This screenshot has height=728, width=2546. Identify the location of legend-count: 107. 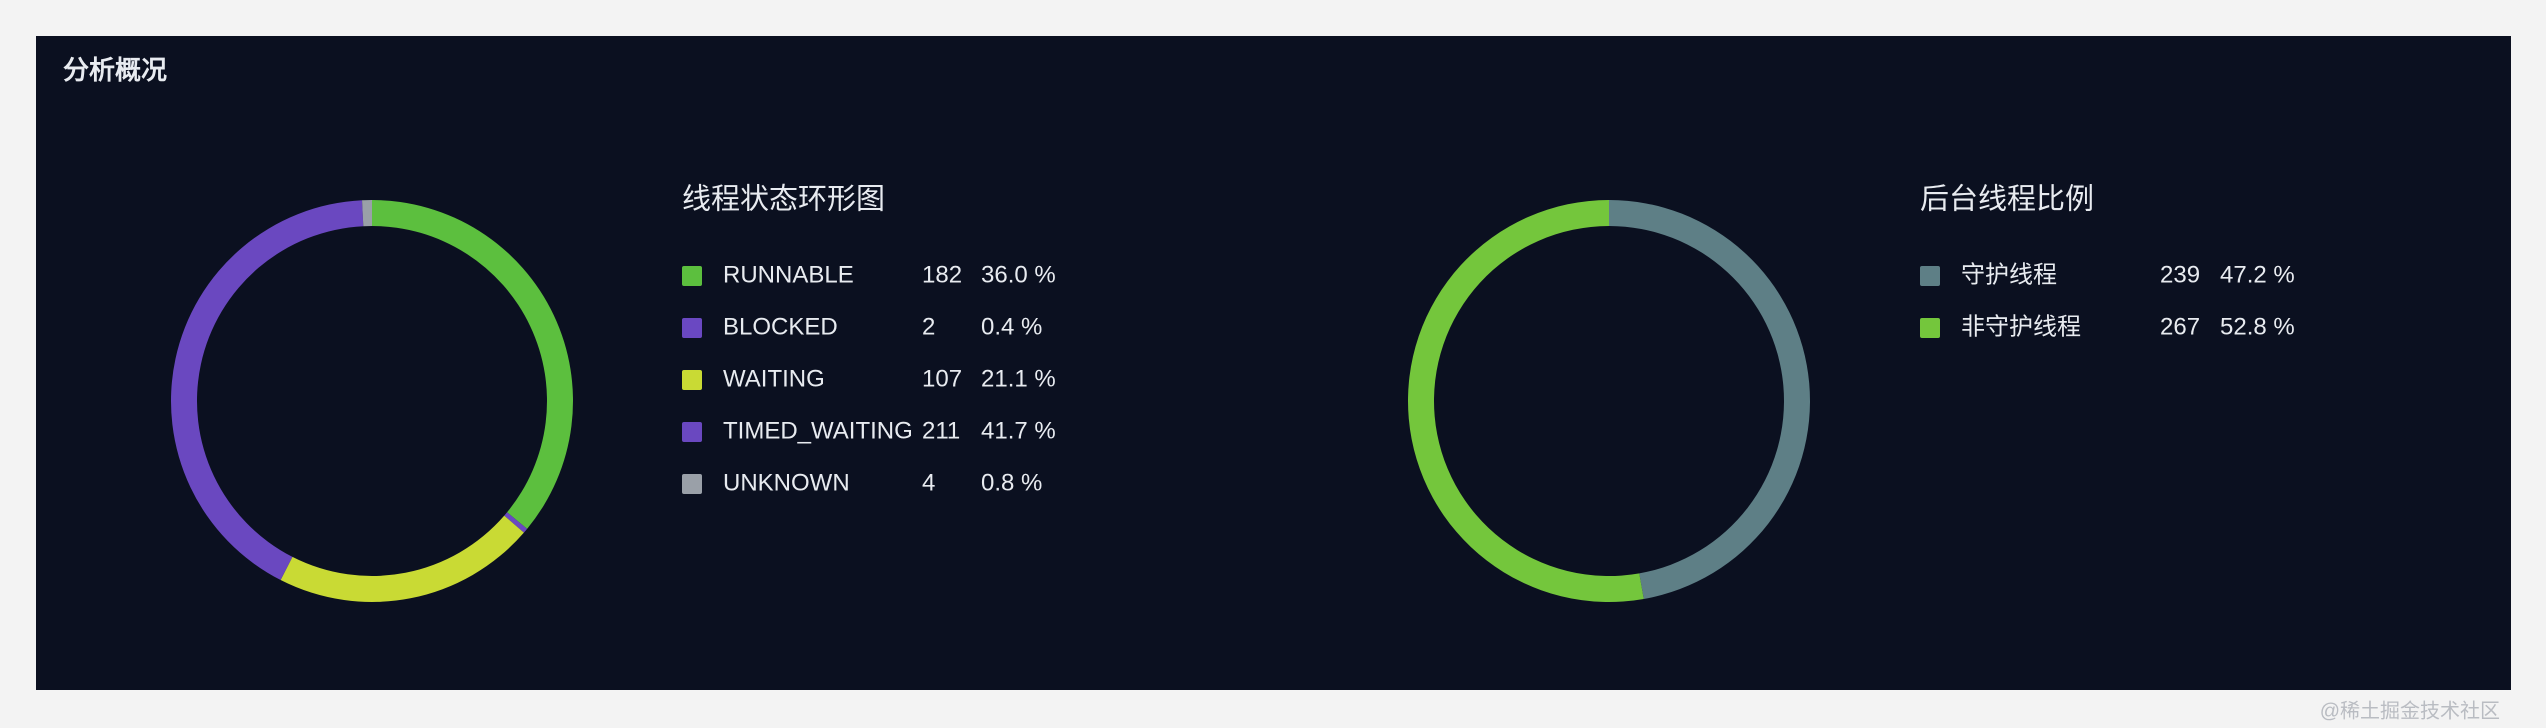
(942, 378).